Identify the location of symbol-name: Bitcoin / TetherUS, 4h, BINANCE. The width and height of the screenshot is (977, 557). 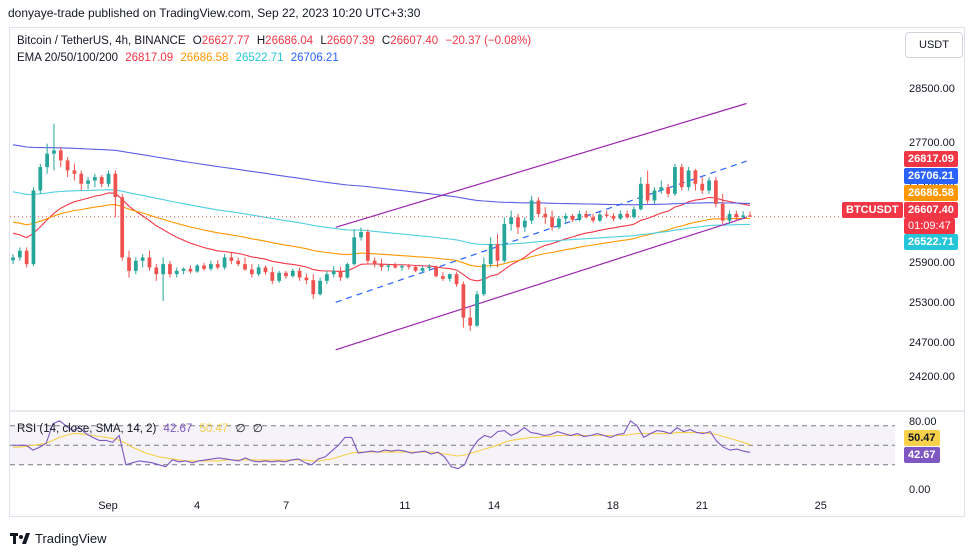
(101, 41).